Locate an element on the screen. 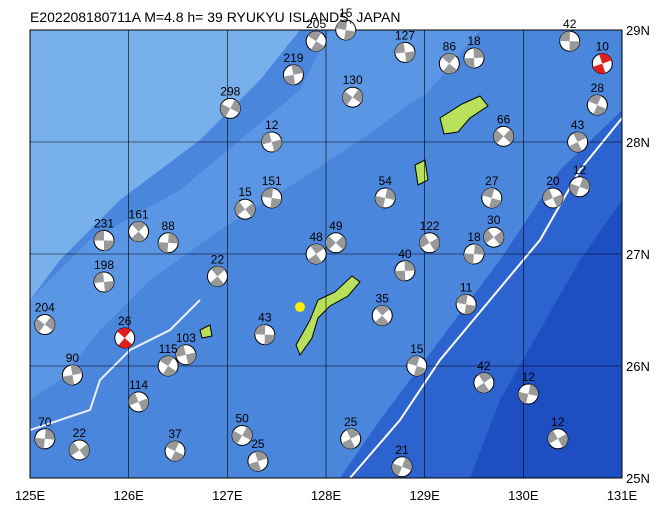  depth-label: 122 is located at coordinates (430, 226).